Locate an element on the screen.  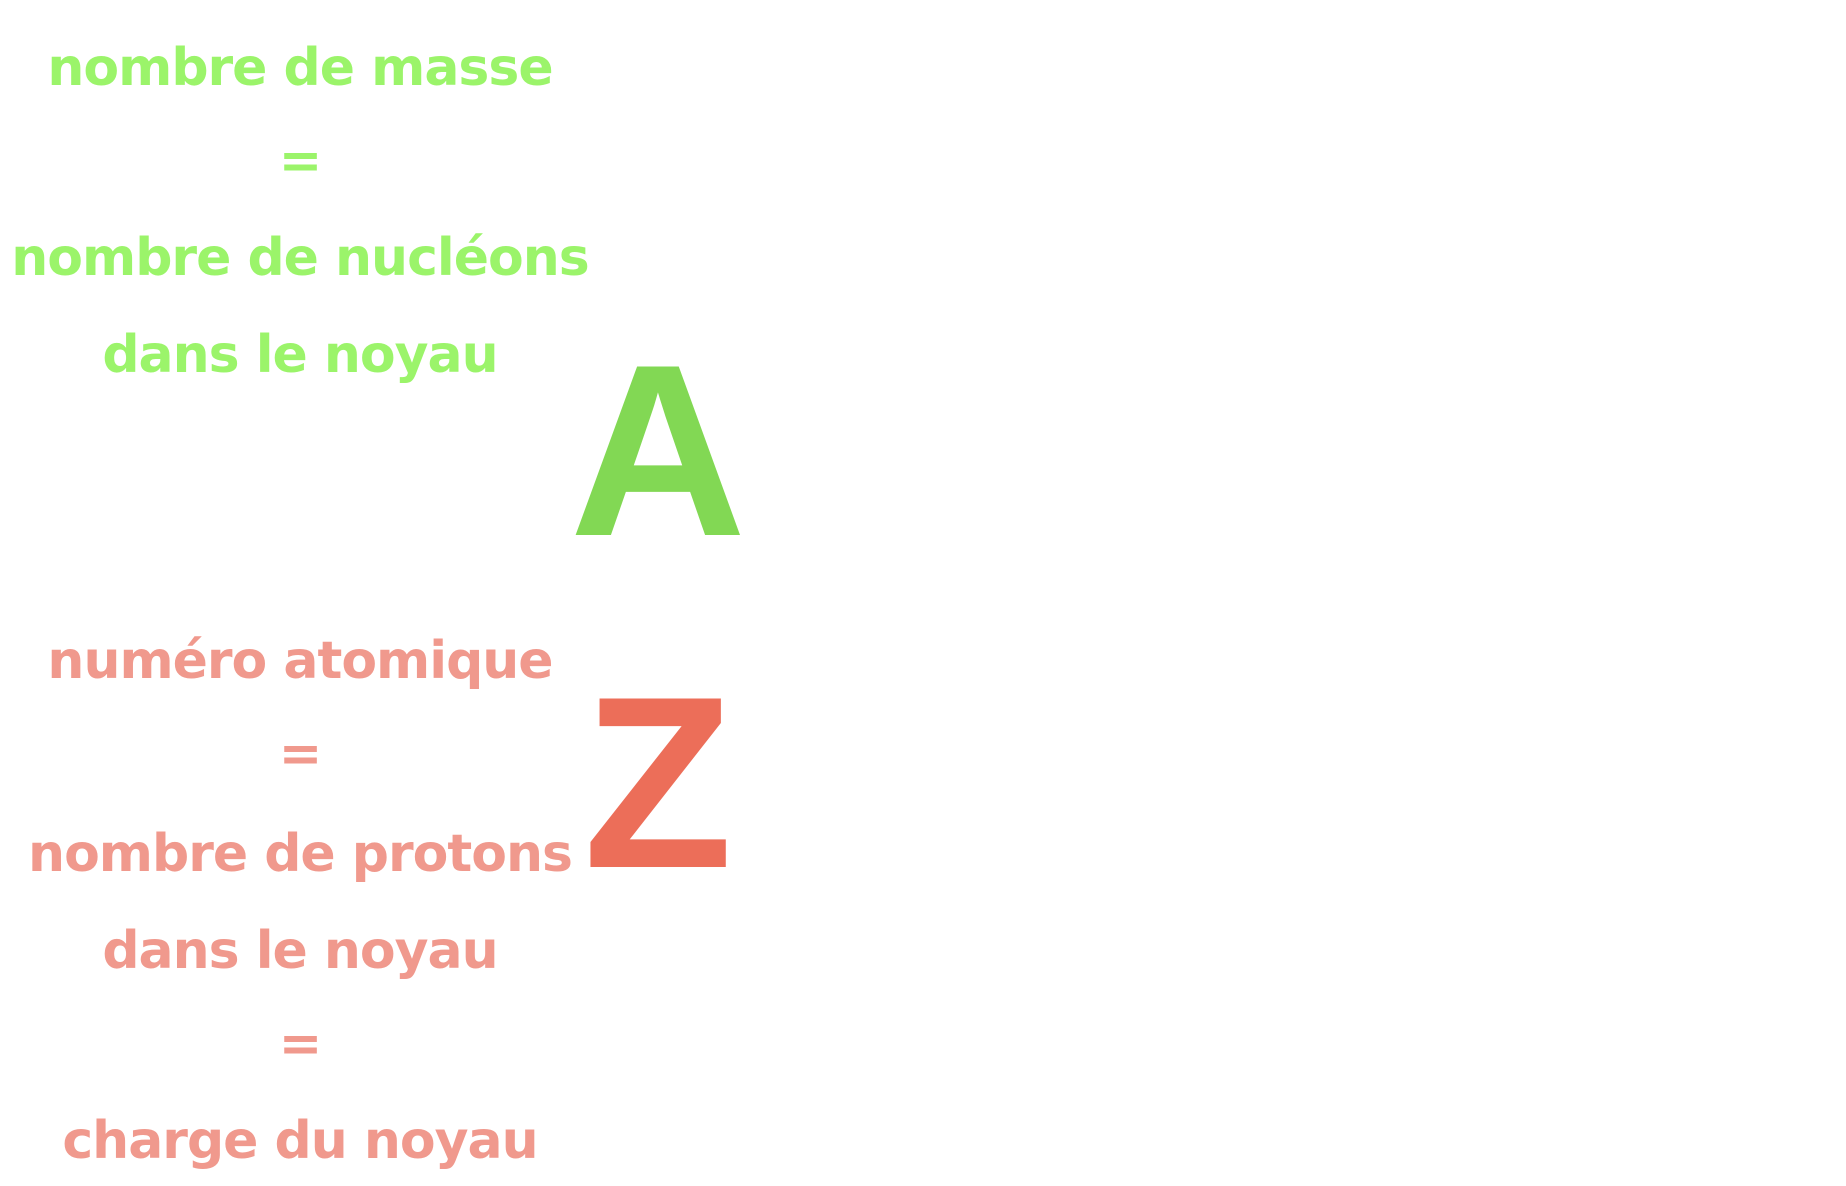
atomic-number-symbol: Z is located at coordinates (658, 782).